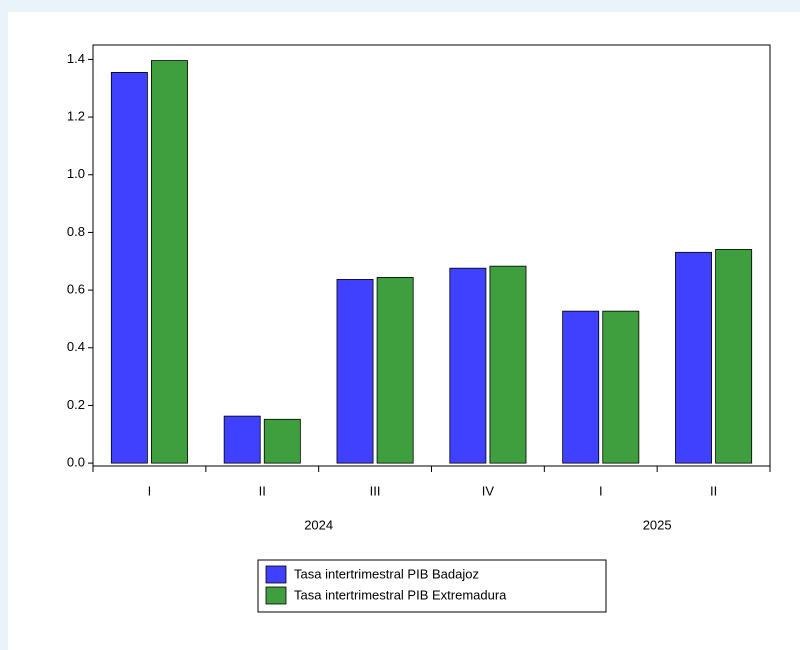  What do you see at coordinates (76, 173) in the screenshot?
I see `y-tick-label: 1.0` at bounding box center [76, 173].